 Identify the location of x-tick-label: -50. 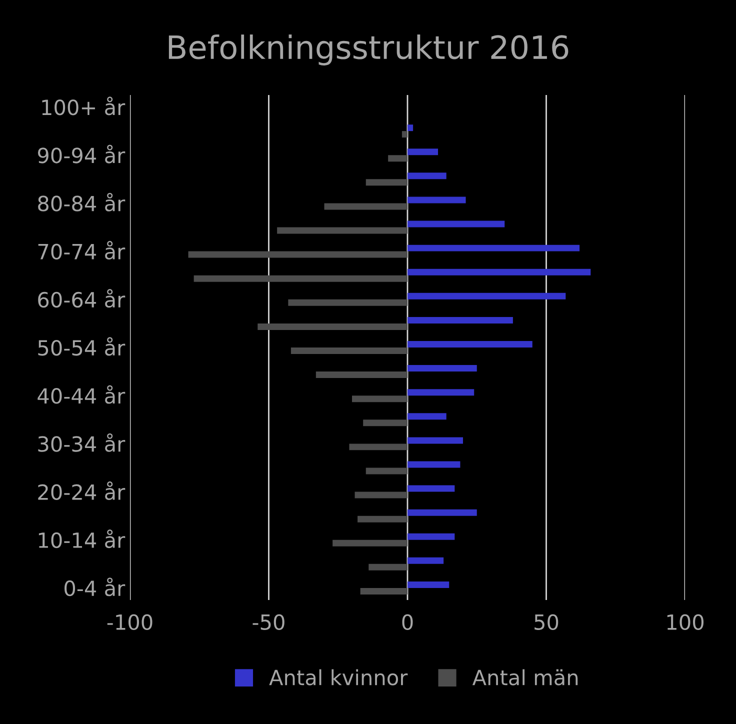
(268, 622).